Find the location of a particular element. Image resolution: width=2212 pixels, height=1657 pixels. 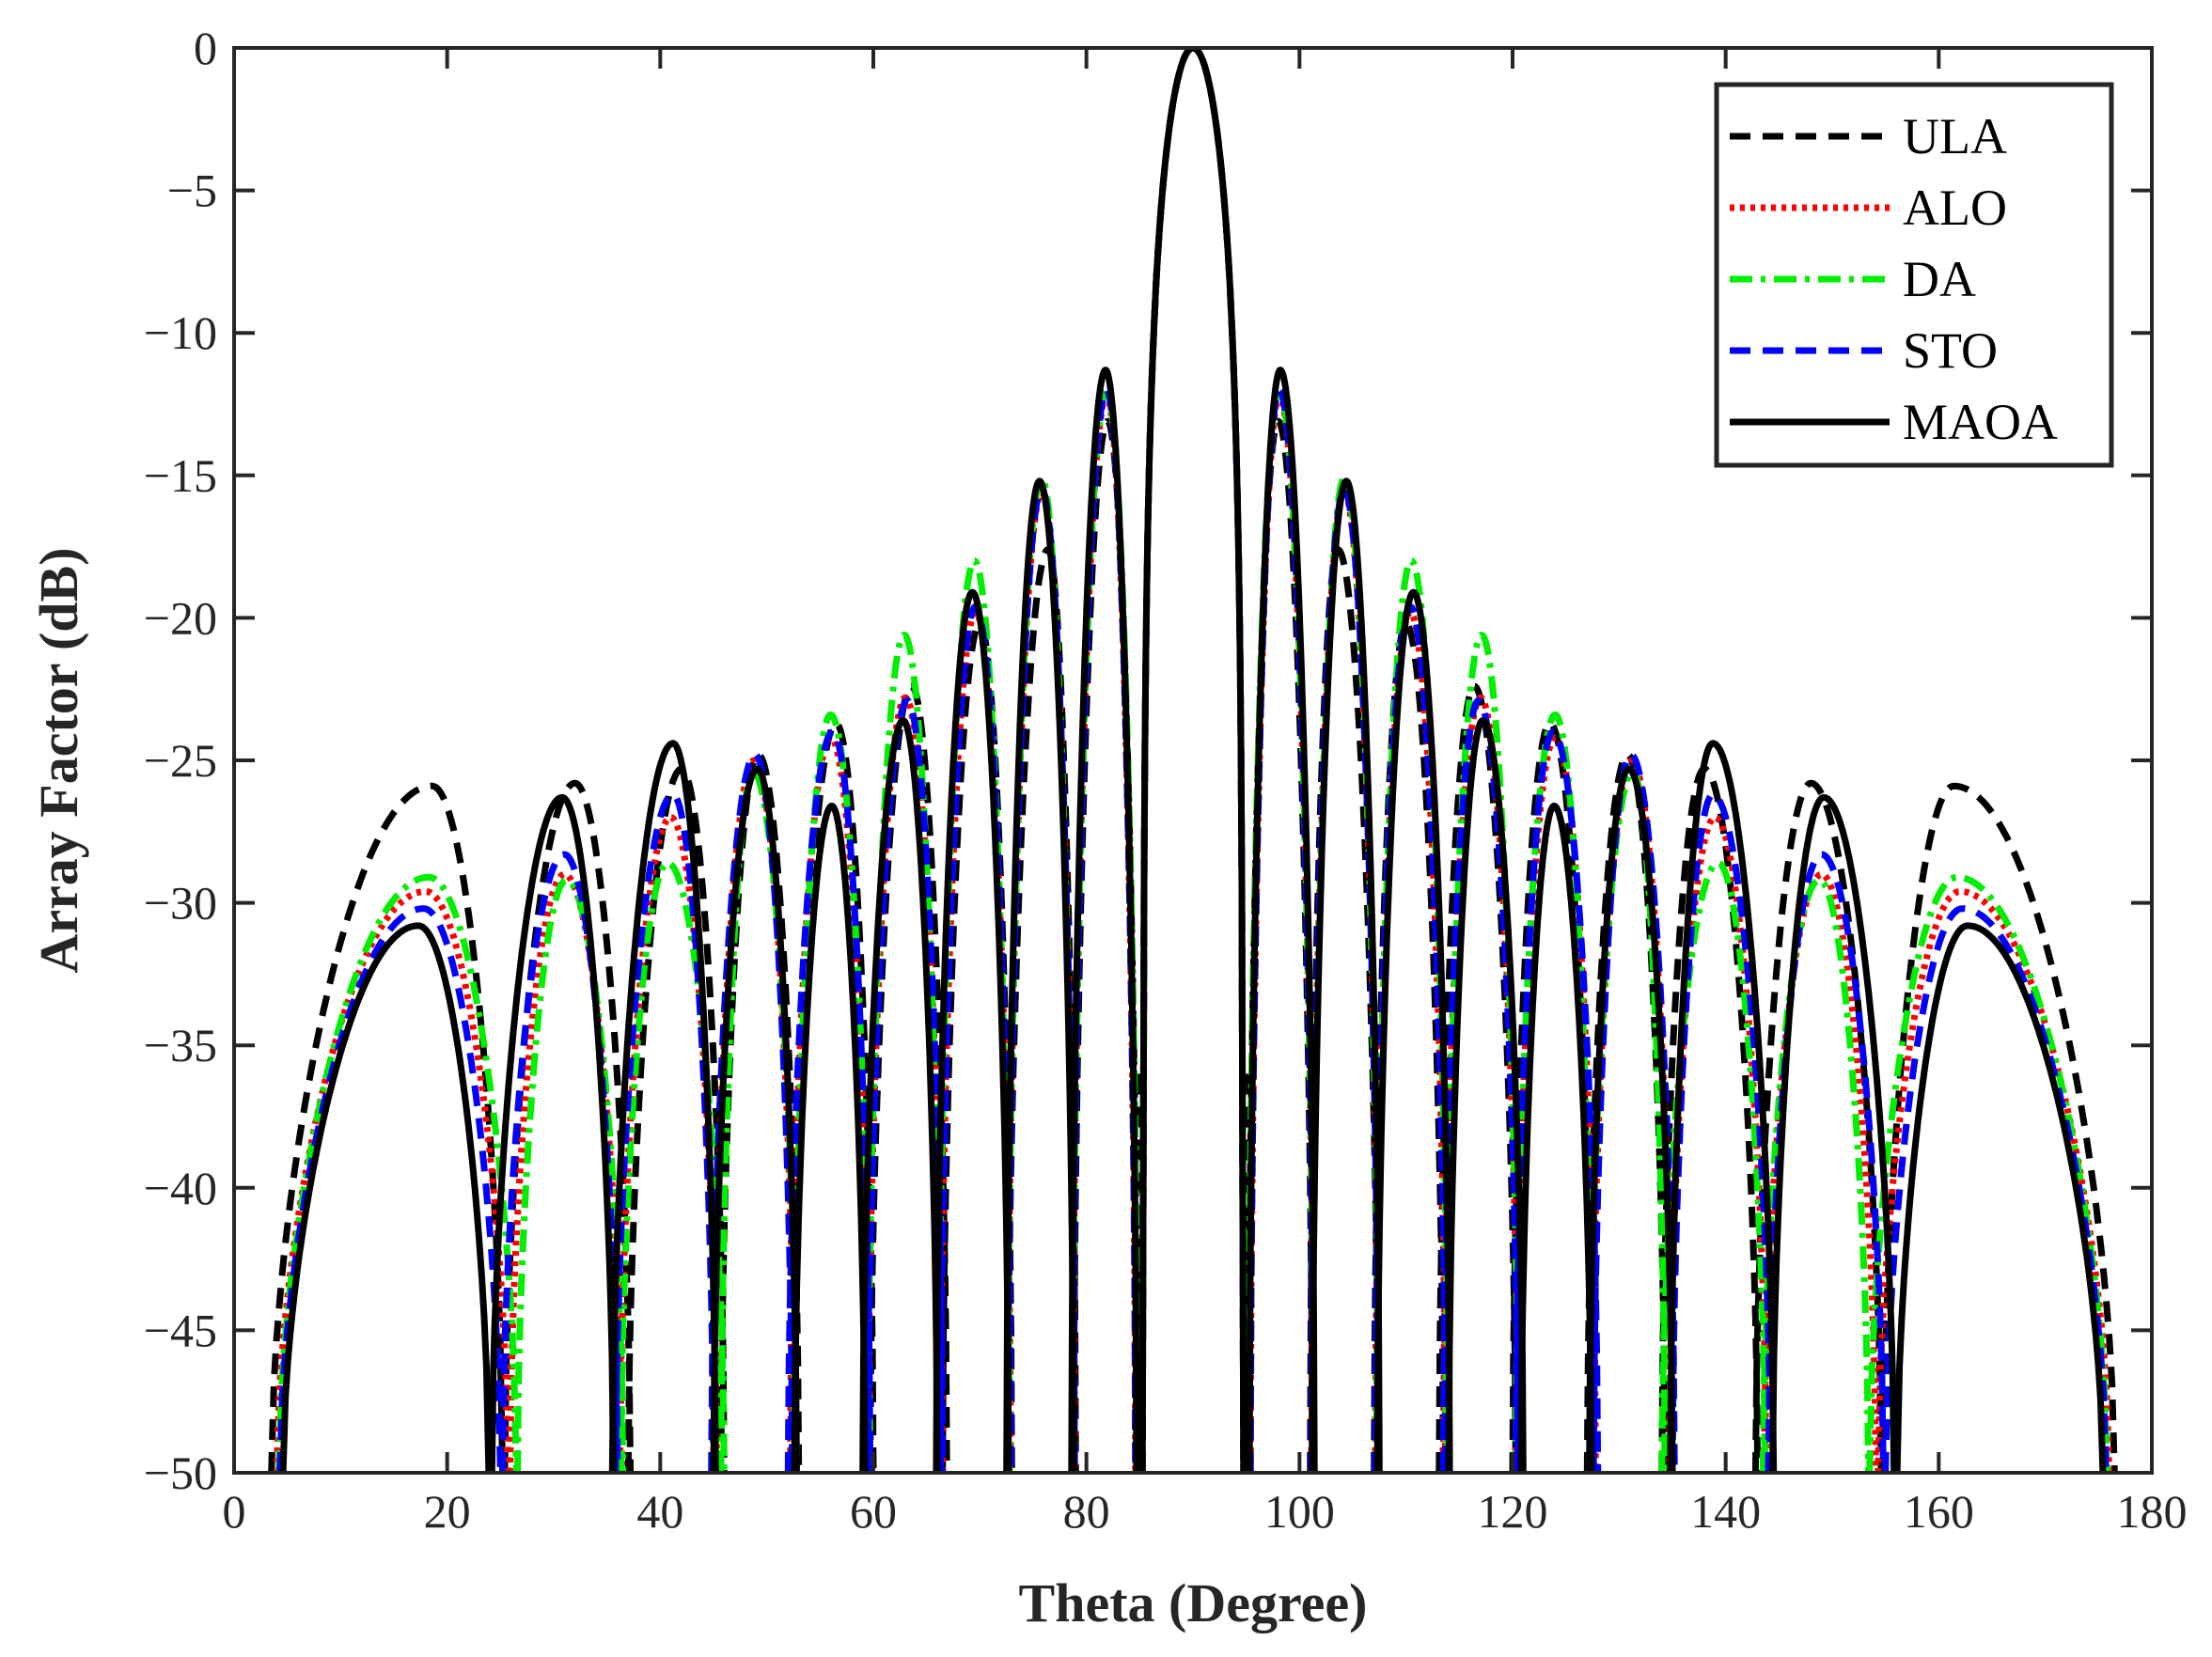

legend-entry-da: DA is located at coordinates (1853, 279).